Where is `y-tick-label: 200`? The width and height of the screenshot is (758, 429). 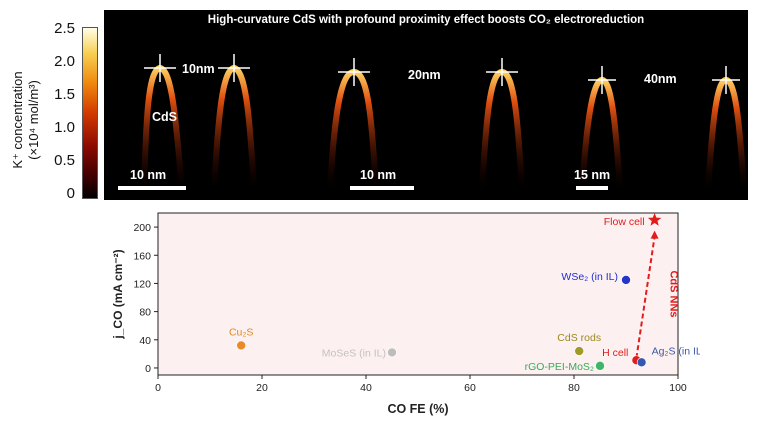 y-tick-label: 200 is located at coordinates (142, 228).